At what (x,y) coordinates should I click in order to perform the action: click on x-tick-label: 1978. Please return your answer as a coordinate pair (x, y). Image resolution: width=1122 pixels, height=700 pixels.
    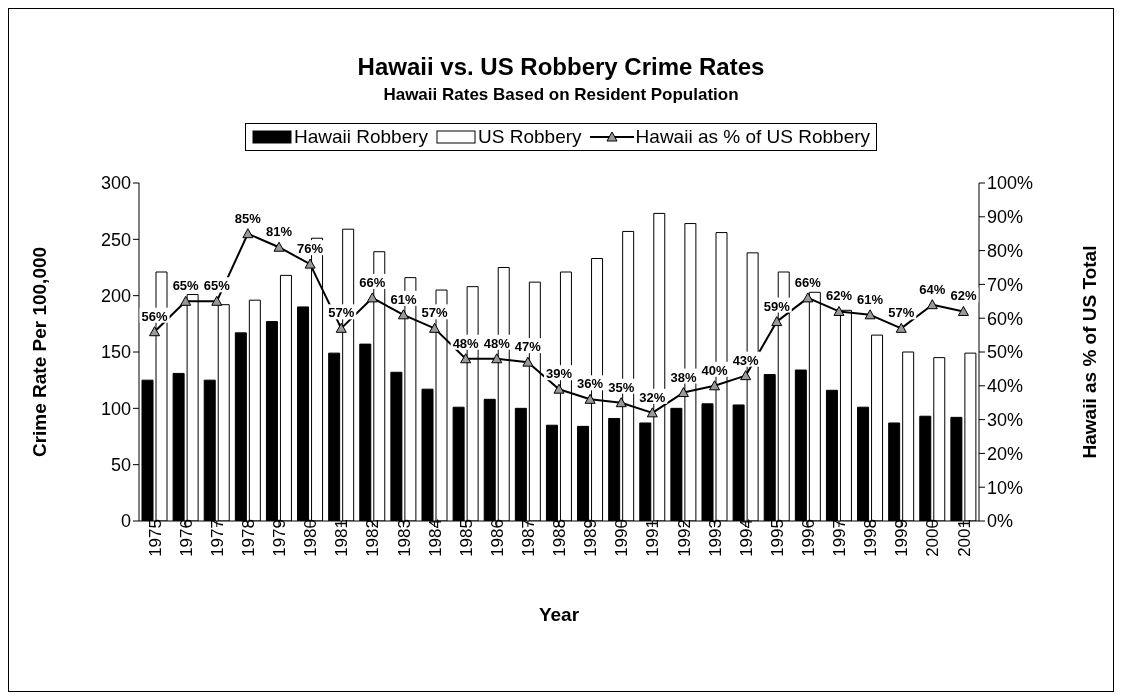
    Looking at the image, I should click on (248, 538).